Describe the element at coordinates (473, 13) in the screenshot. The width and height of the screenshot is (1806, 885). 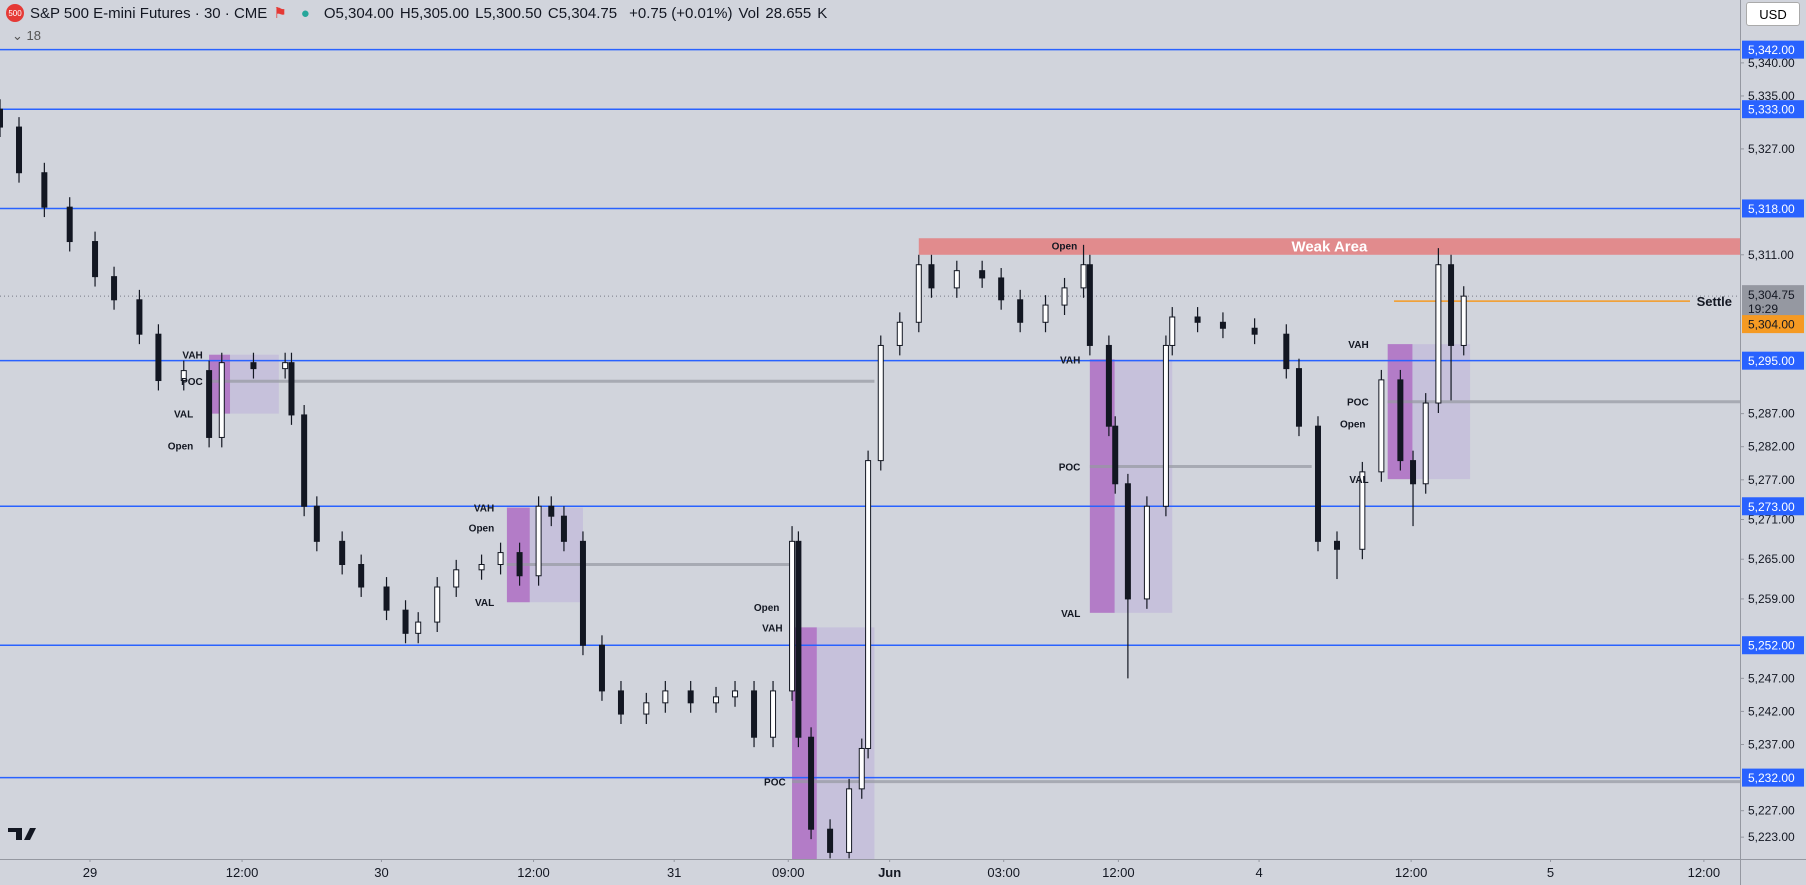
I see `ohlc: O5,304.00 H5,305.00 L5,300.50 C5,304.75` at that location.